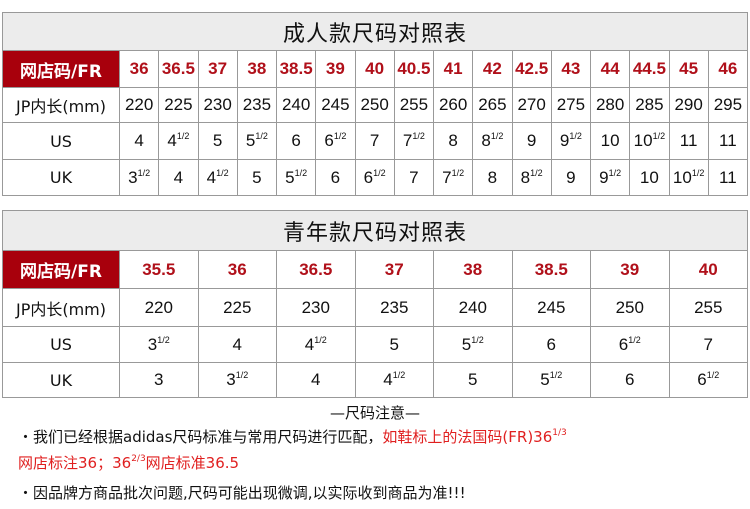 This screenshot has width=750, height=509. Describe the element at coordinates (414, 141) in the screenshot. I see `us-cell: 71/2` at that location.